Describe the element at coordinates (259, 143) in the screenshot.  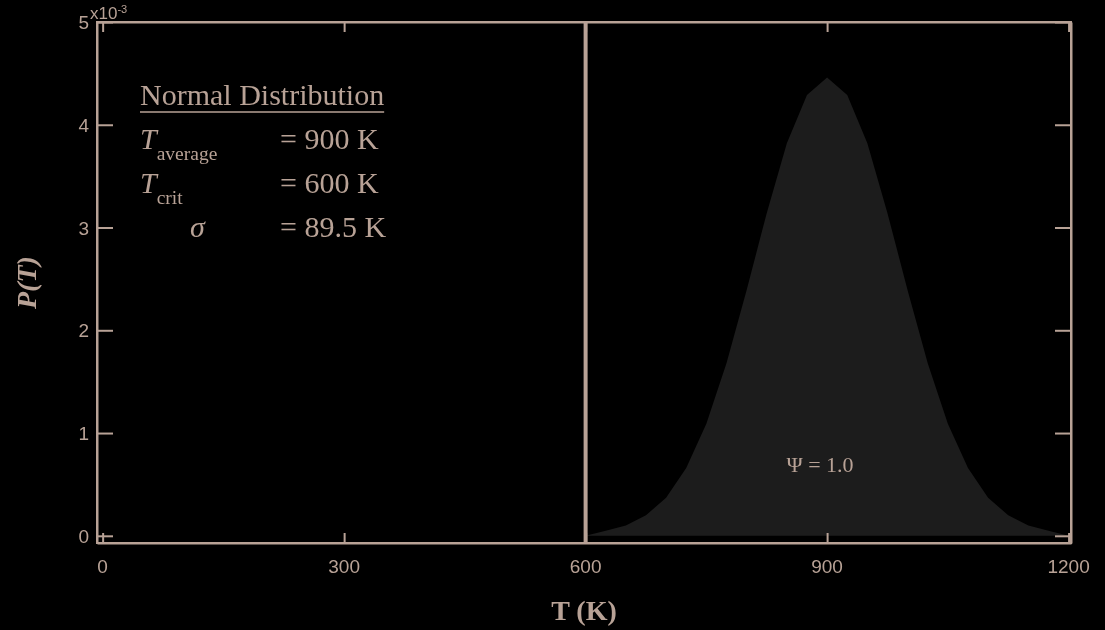
I see `text: T$_{average}$ = 900 K` at that location.